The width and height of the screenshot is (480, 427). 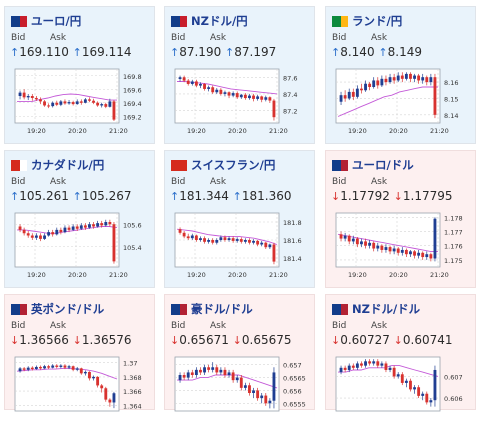 I want to click on eu-us-flag-icon, so click(x=340, y=165).